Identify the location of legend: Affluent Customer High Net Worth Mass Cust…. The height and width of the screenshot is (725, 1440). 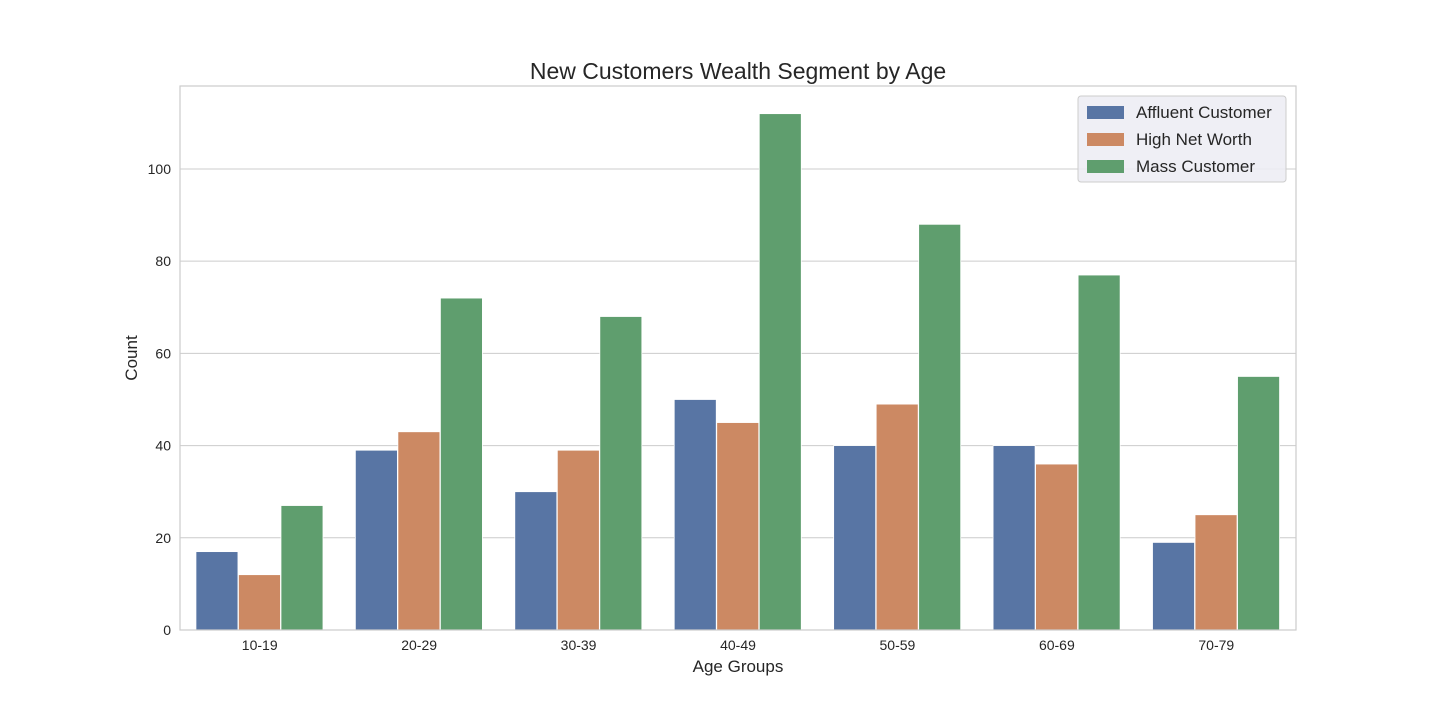
(1182, 139).